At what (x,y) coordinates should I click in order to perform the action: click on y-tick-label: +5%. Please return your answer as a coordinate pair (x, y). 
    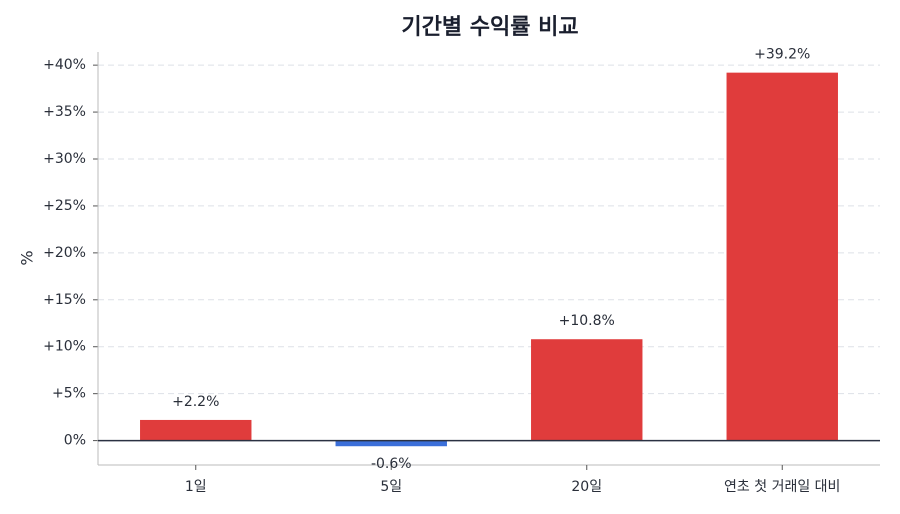
    Looking at the image, I should click on (69, 394).